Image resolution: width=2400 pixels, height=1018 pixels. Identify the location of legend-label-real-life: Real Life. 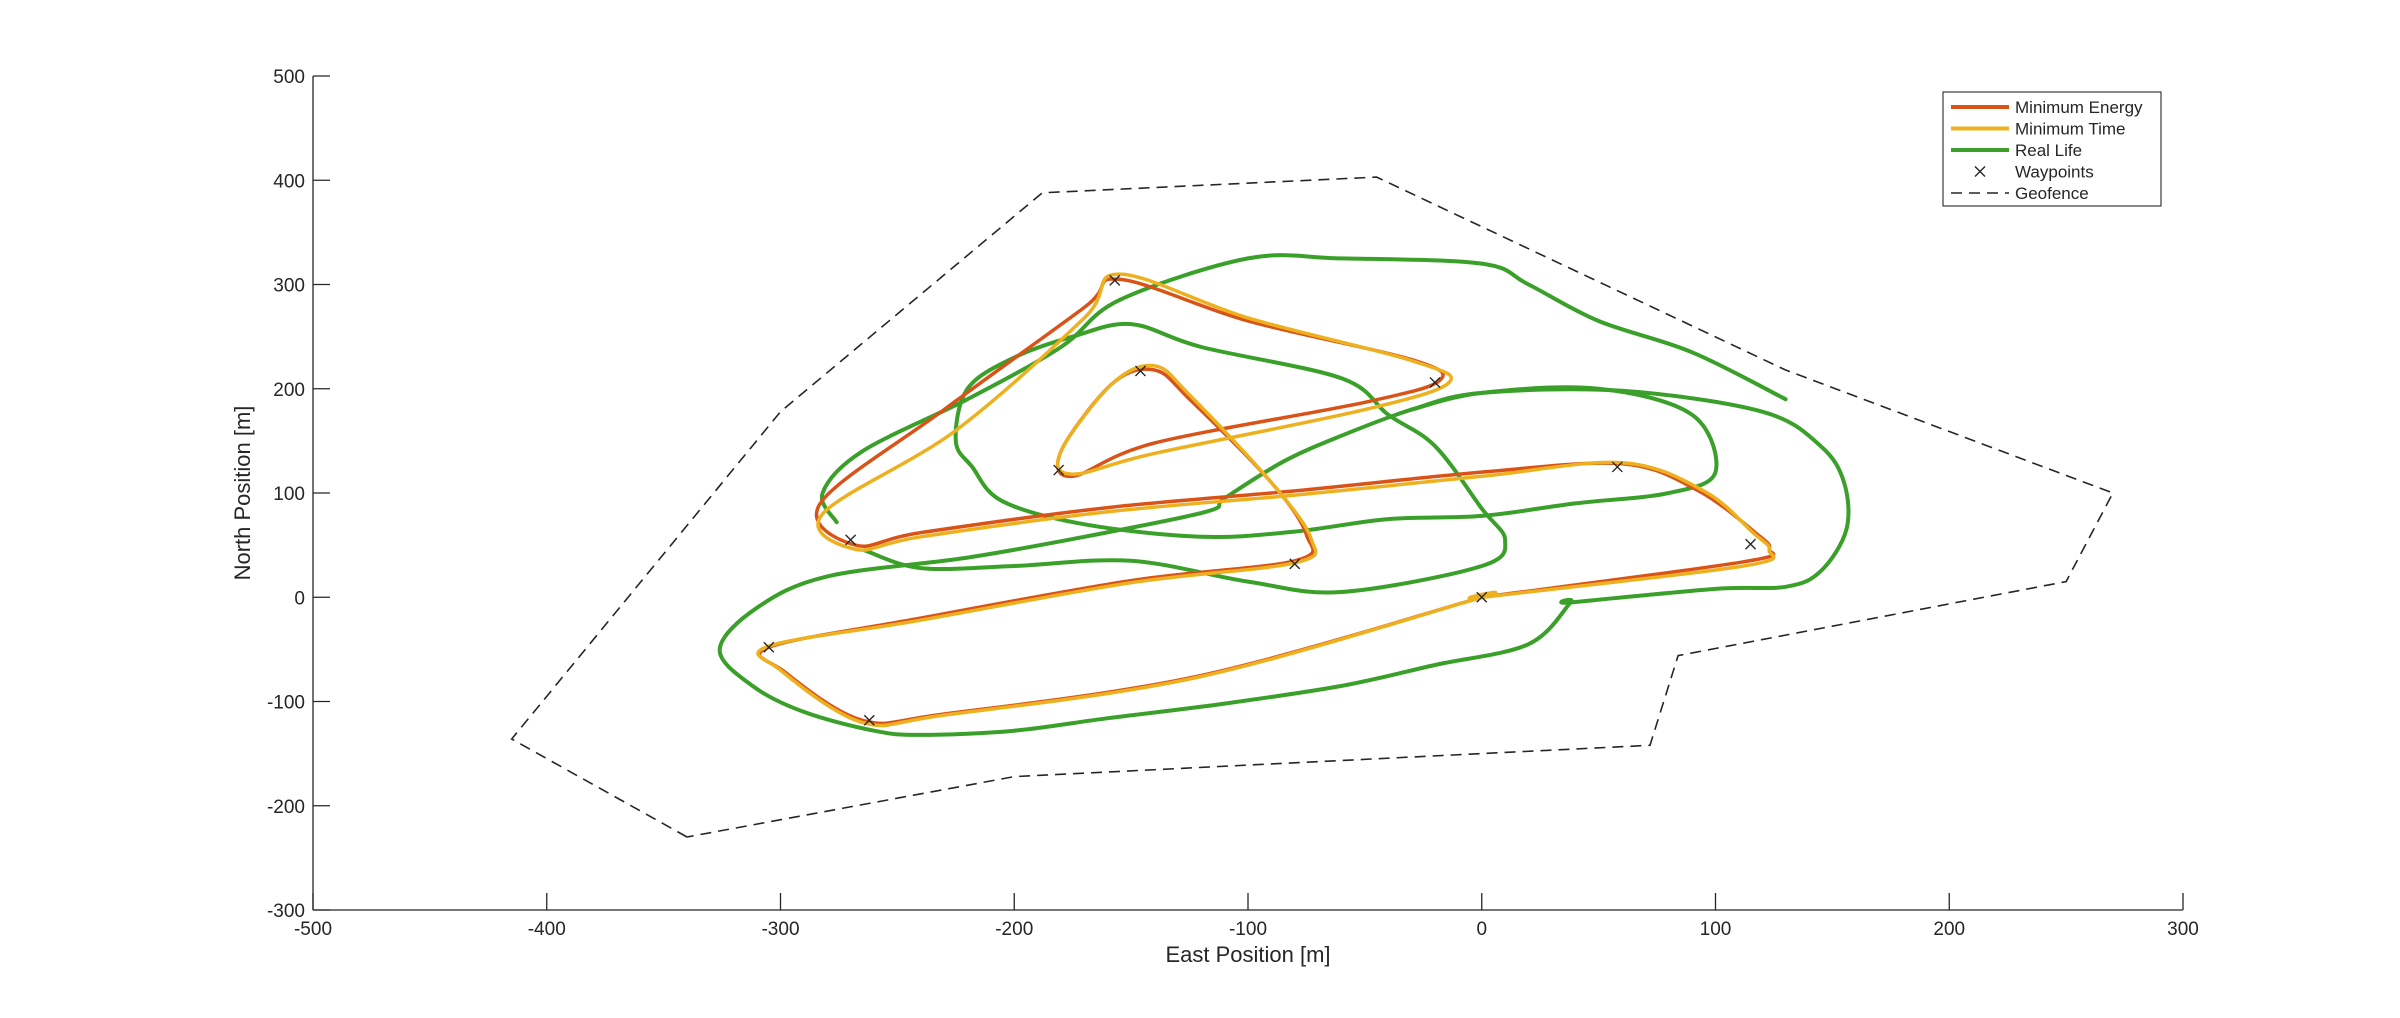
(2048, 150).